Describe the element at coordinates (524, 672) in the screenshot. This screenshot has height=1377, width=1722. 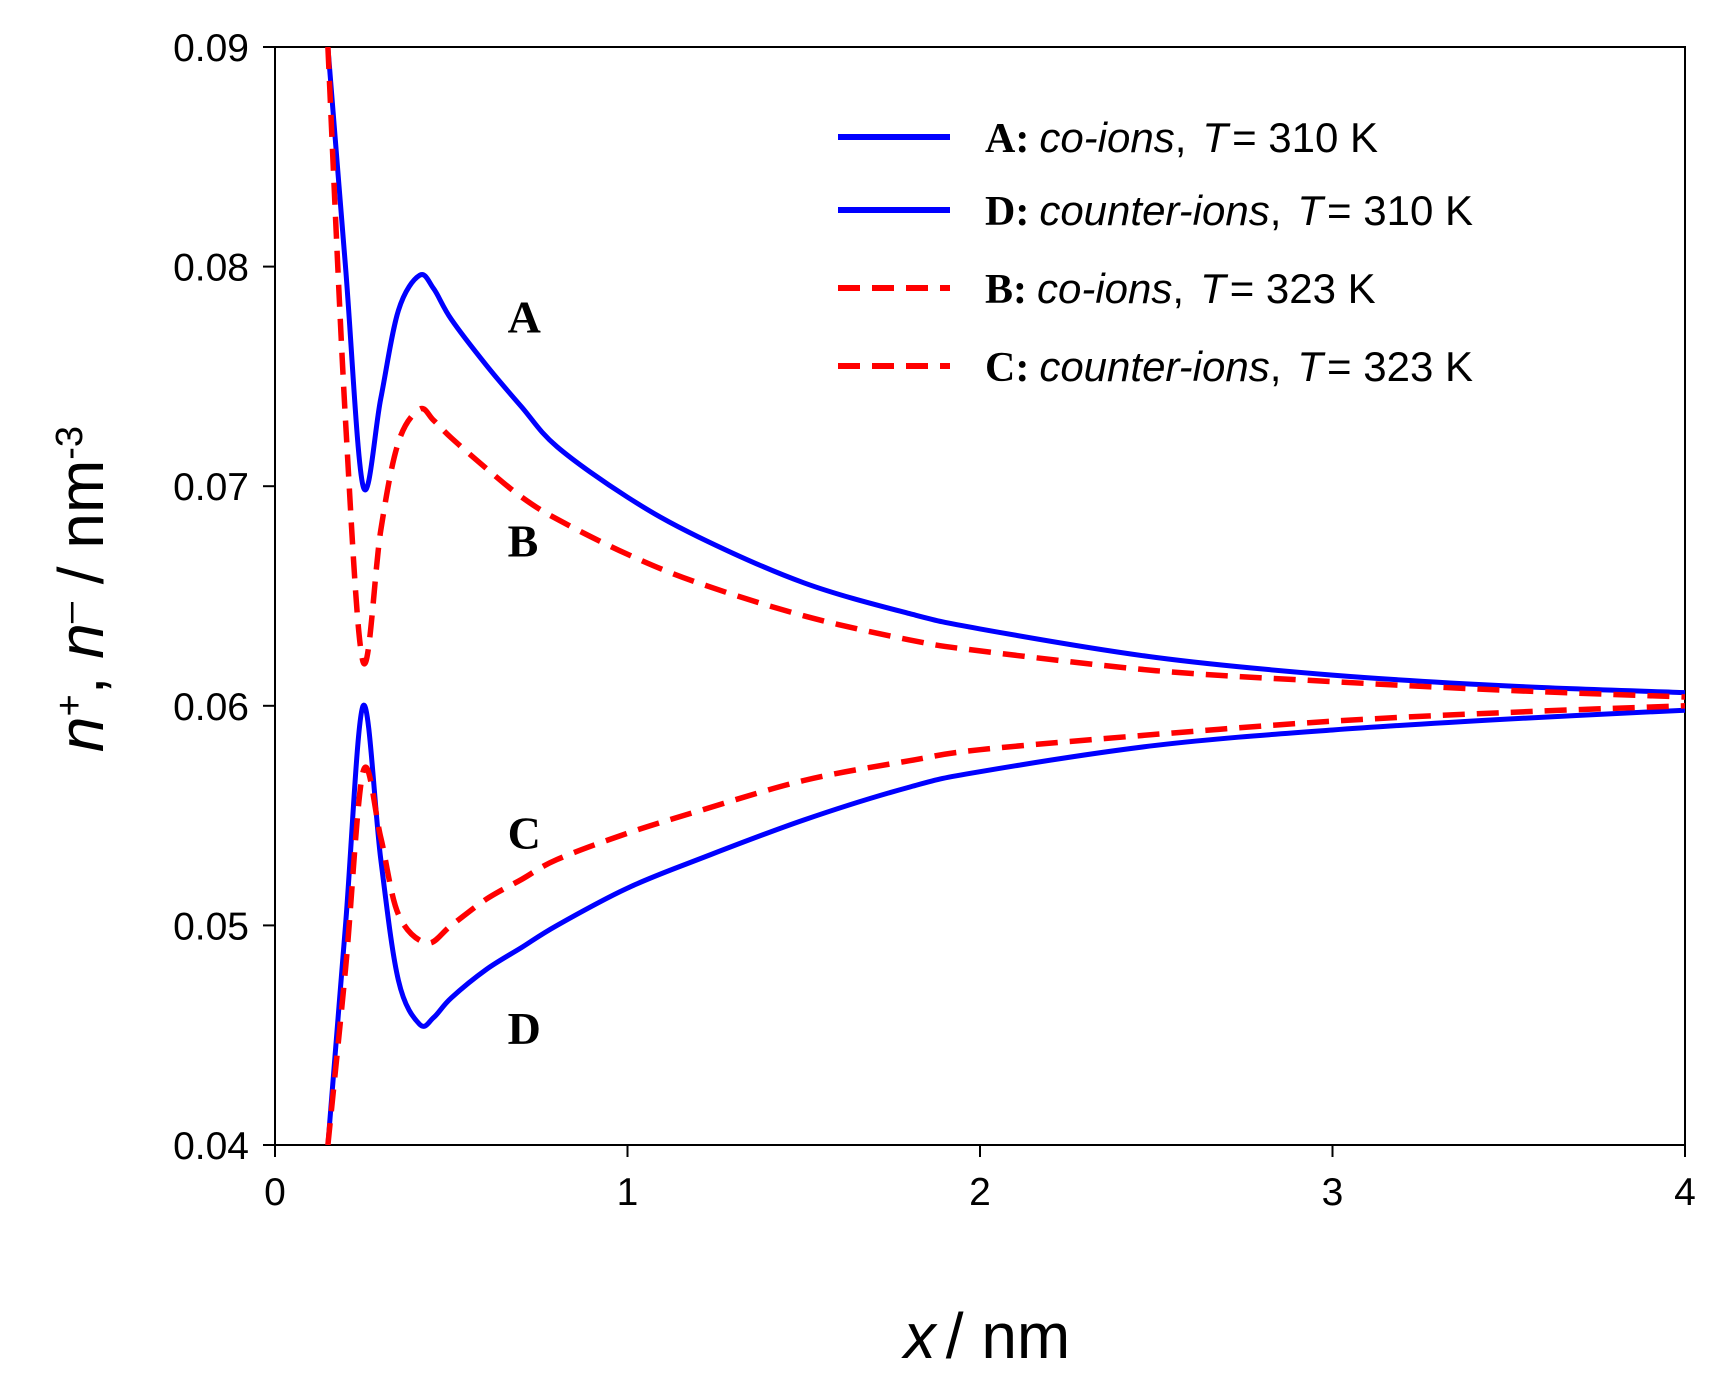
I see `curve-labels: A B C D` at that location.